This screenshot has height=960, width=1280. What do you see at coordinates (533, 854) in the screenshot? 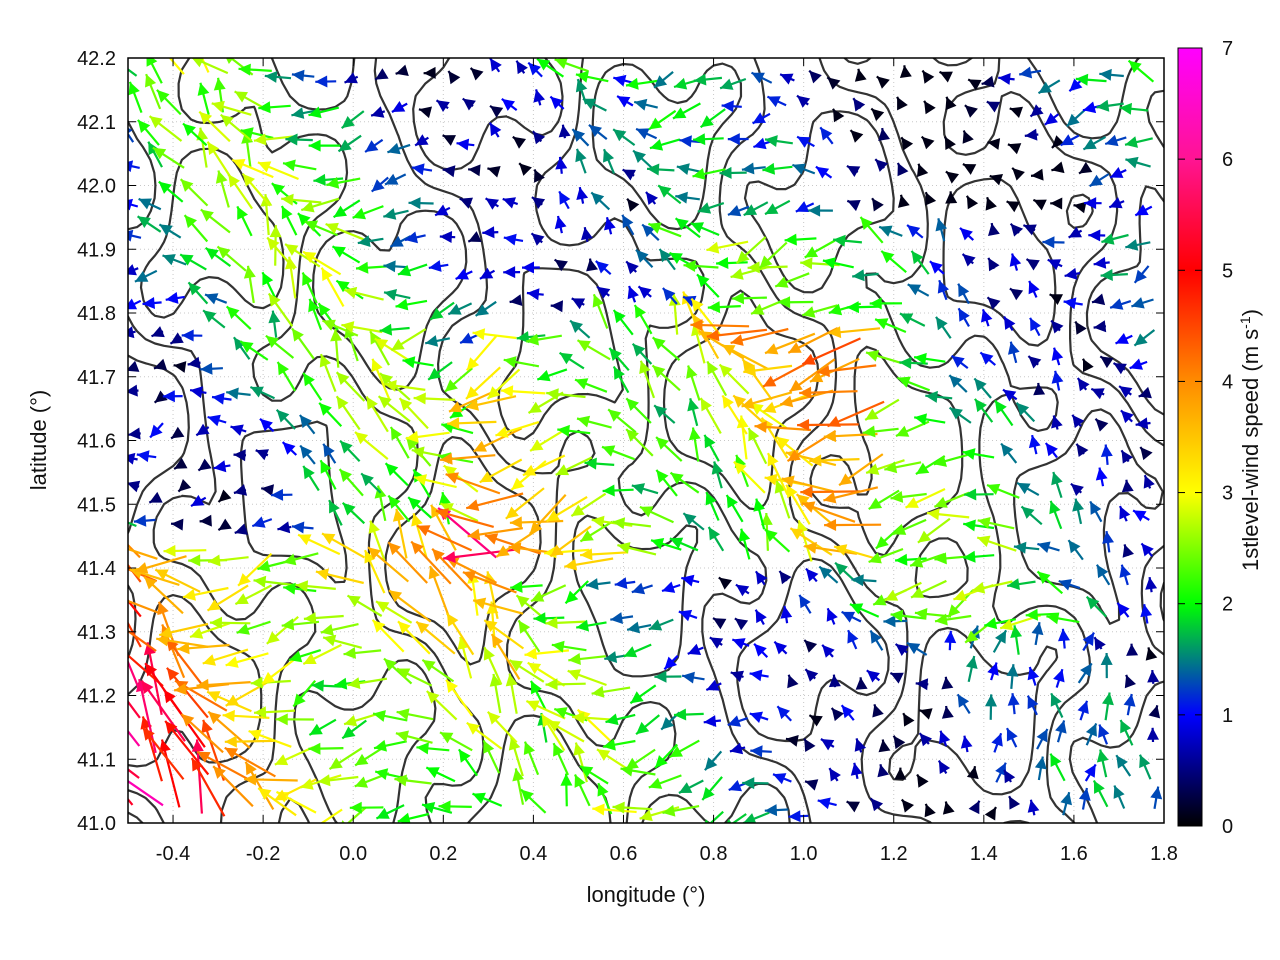
I see `x-tick-label: 0.4` at bounding box center [533, 854].